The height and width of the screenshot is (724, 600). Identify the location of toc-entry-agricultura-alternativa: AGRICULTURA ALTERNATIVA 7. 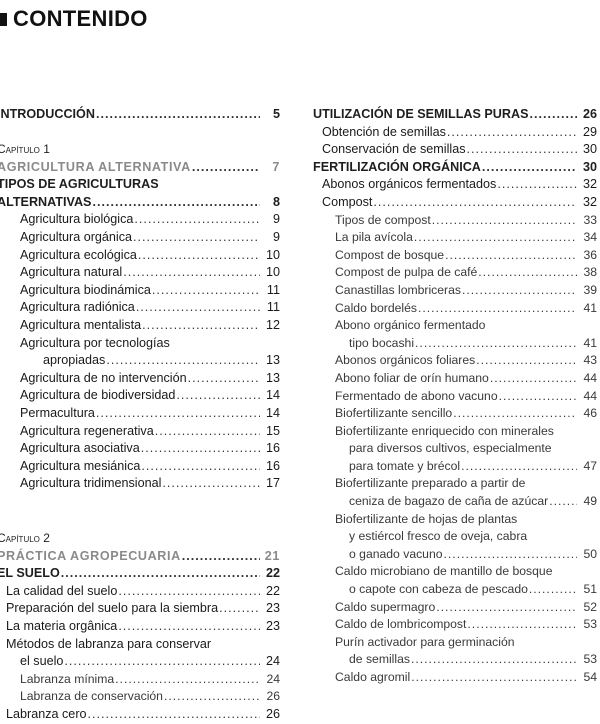
(140, 168).